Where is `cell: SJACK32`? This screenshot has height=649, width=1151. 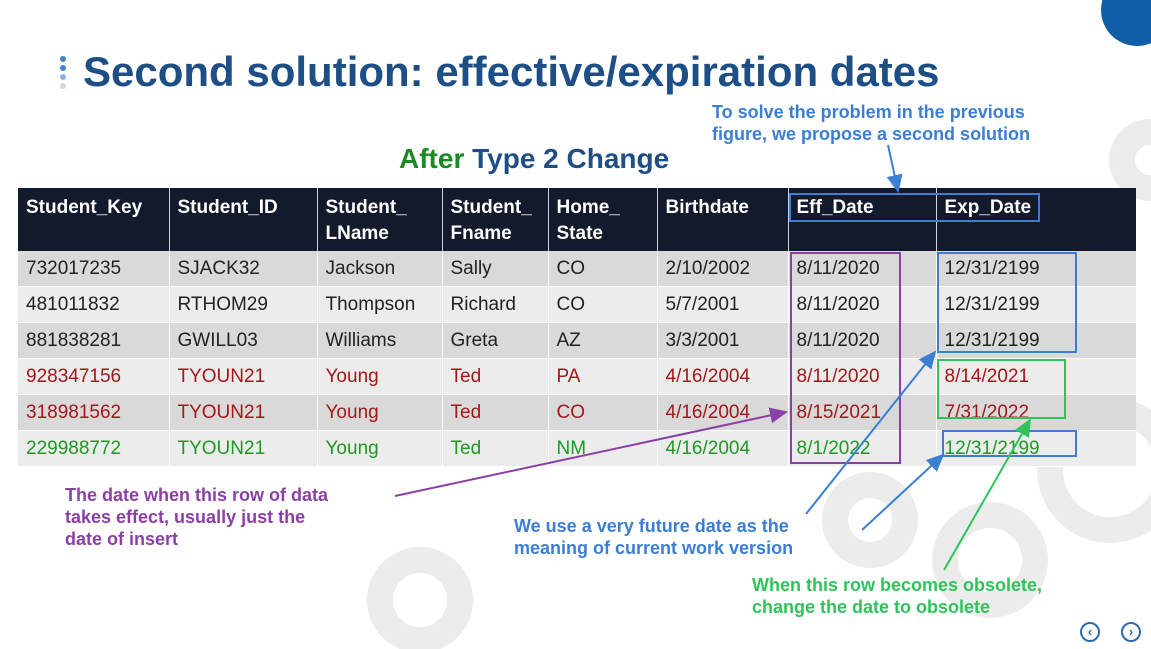 cell: SJACK32 is located at coordinates (243, 269).